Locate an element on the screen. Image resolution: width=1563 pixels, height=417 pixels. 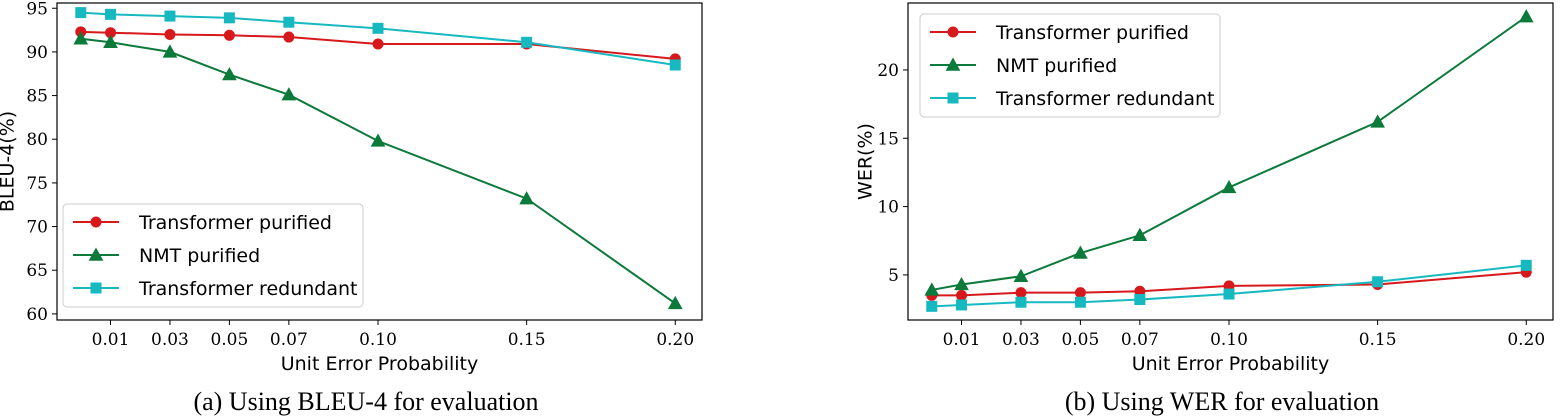
y-axis-label: WER(%) is located at coordinates (866, 161).